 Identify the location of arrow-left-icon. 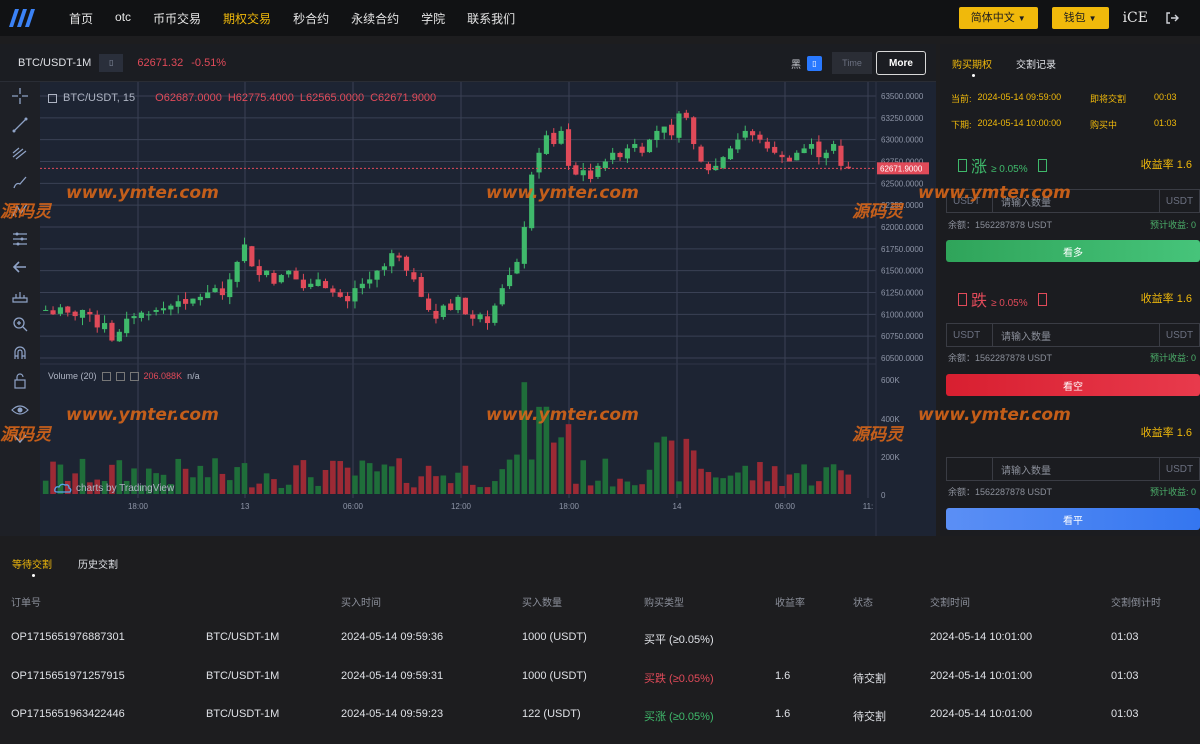
(20, 267).